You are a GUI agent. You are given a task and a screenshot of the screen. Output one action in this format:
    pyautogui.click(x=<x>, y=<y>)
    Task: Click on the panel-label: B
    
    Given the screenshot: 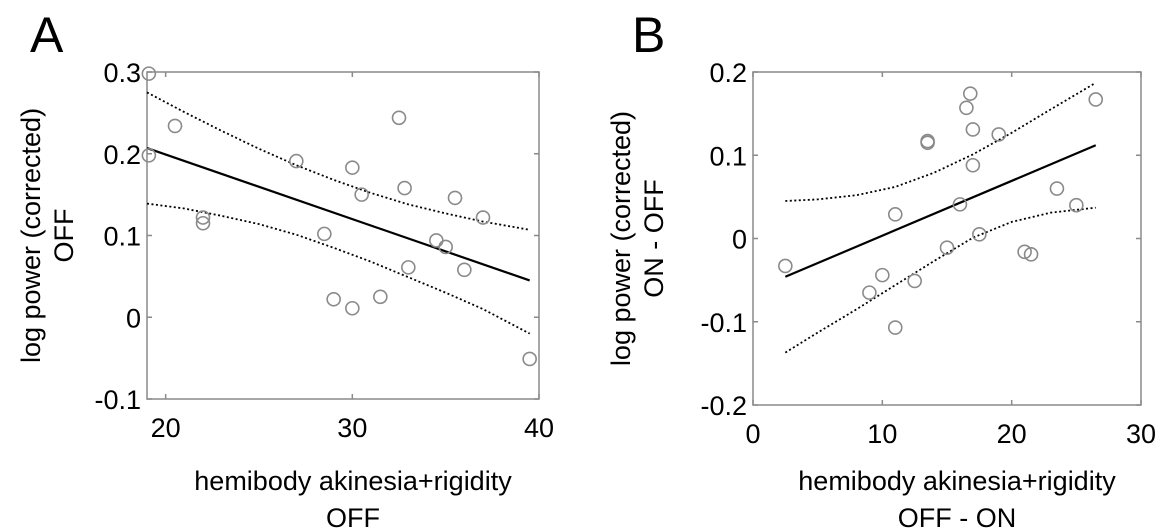 What is the action you would take?
    pyautogui.click(x=648, y=35)
    